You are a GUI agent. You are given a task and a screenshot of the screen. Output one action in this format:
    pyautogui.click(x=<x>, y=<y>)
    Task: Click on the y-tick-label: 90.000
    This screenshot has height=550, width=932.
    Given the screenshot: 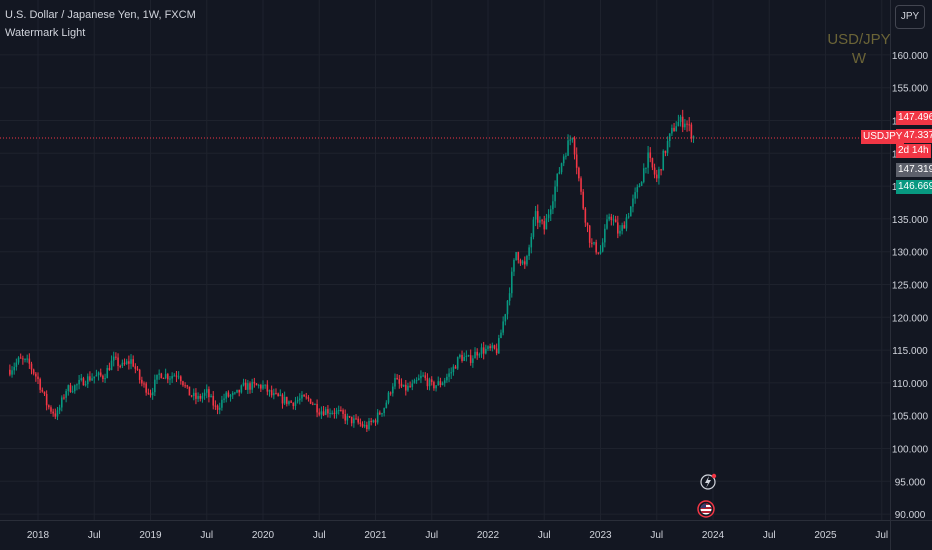 What is the action you would take?
    pyautogui.click(x=910, y=515)
    